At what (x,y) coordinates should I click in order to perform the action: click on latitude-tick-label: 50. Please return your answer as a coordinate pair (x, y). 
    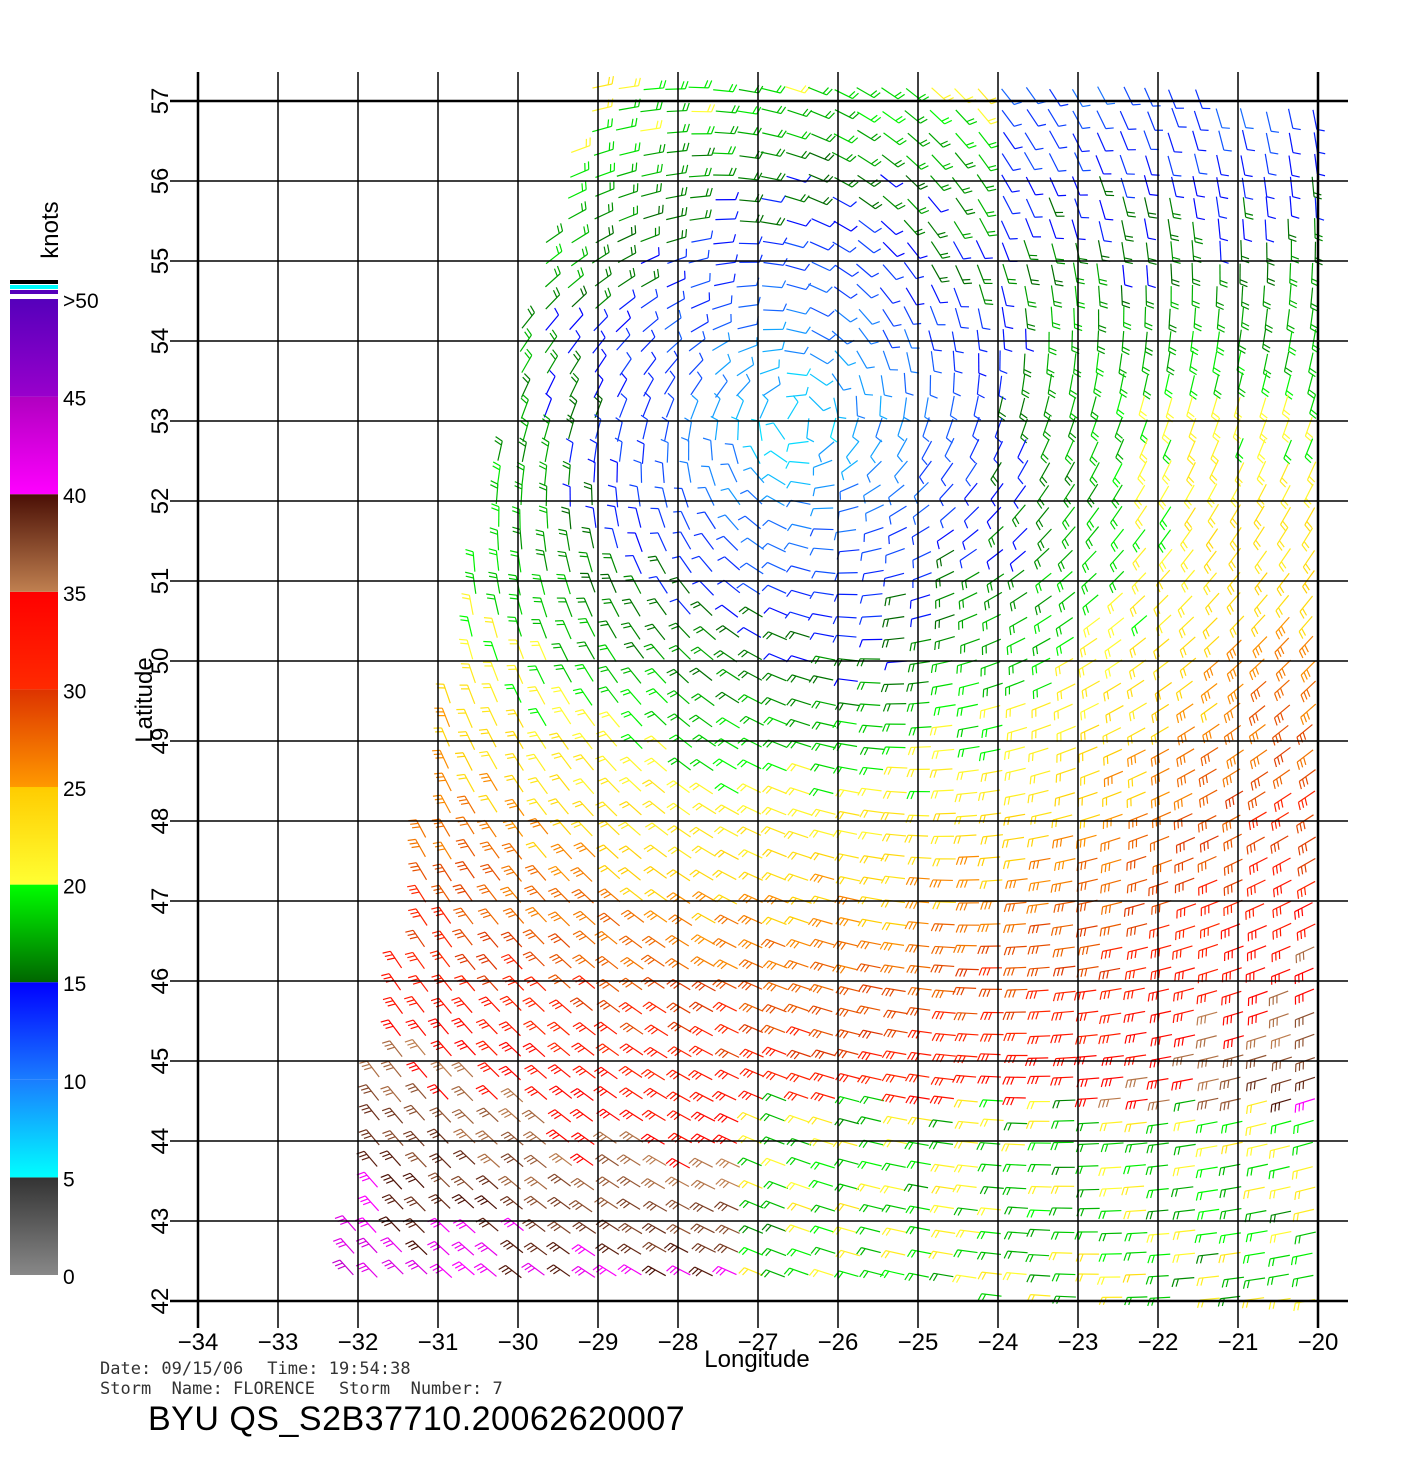
    Looking at the image, I should click on (160, 661).